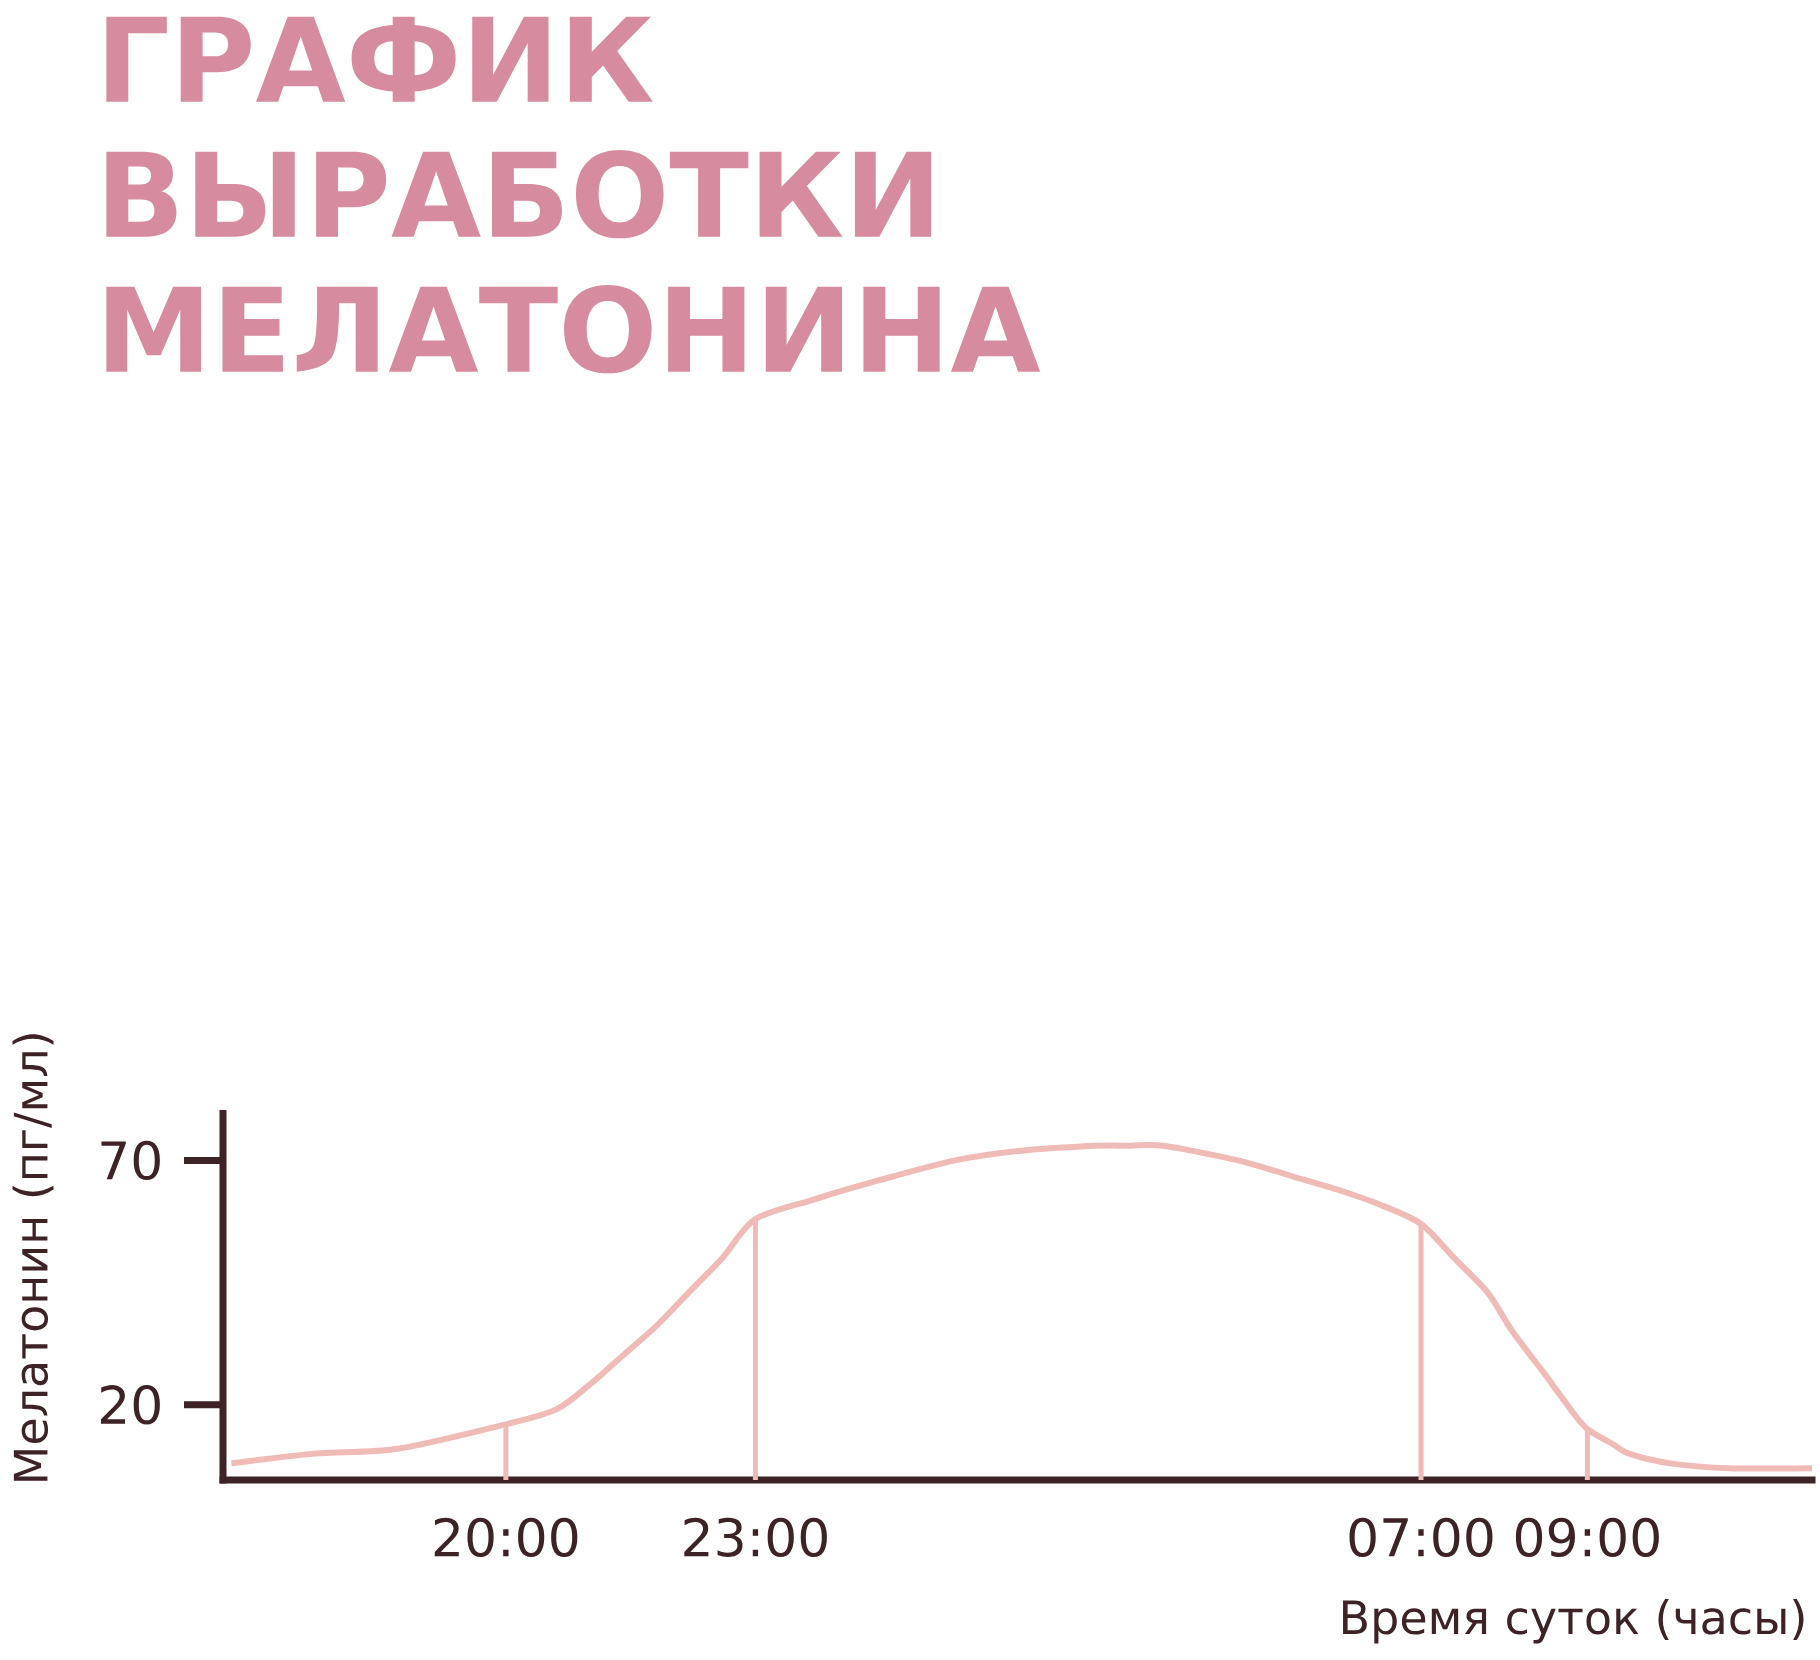 This screenshot has height=1660, width=1820. I want to click on chart-title: ГРАФИК ВЫРАБОТКИ МЕЛАТОНИНА, so click(573, 195).